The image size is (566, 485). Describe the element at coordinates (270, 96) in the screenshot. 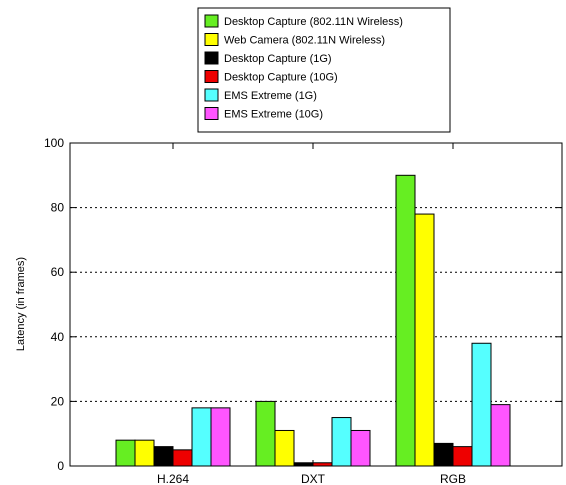

I see `legend-label: EMS Extreme (1G)` at that location.